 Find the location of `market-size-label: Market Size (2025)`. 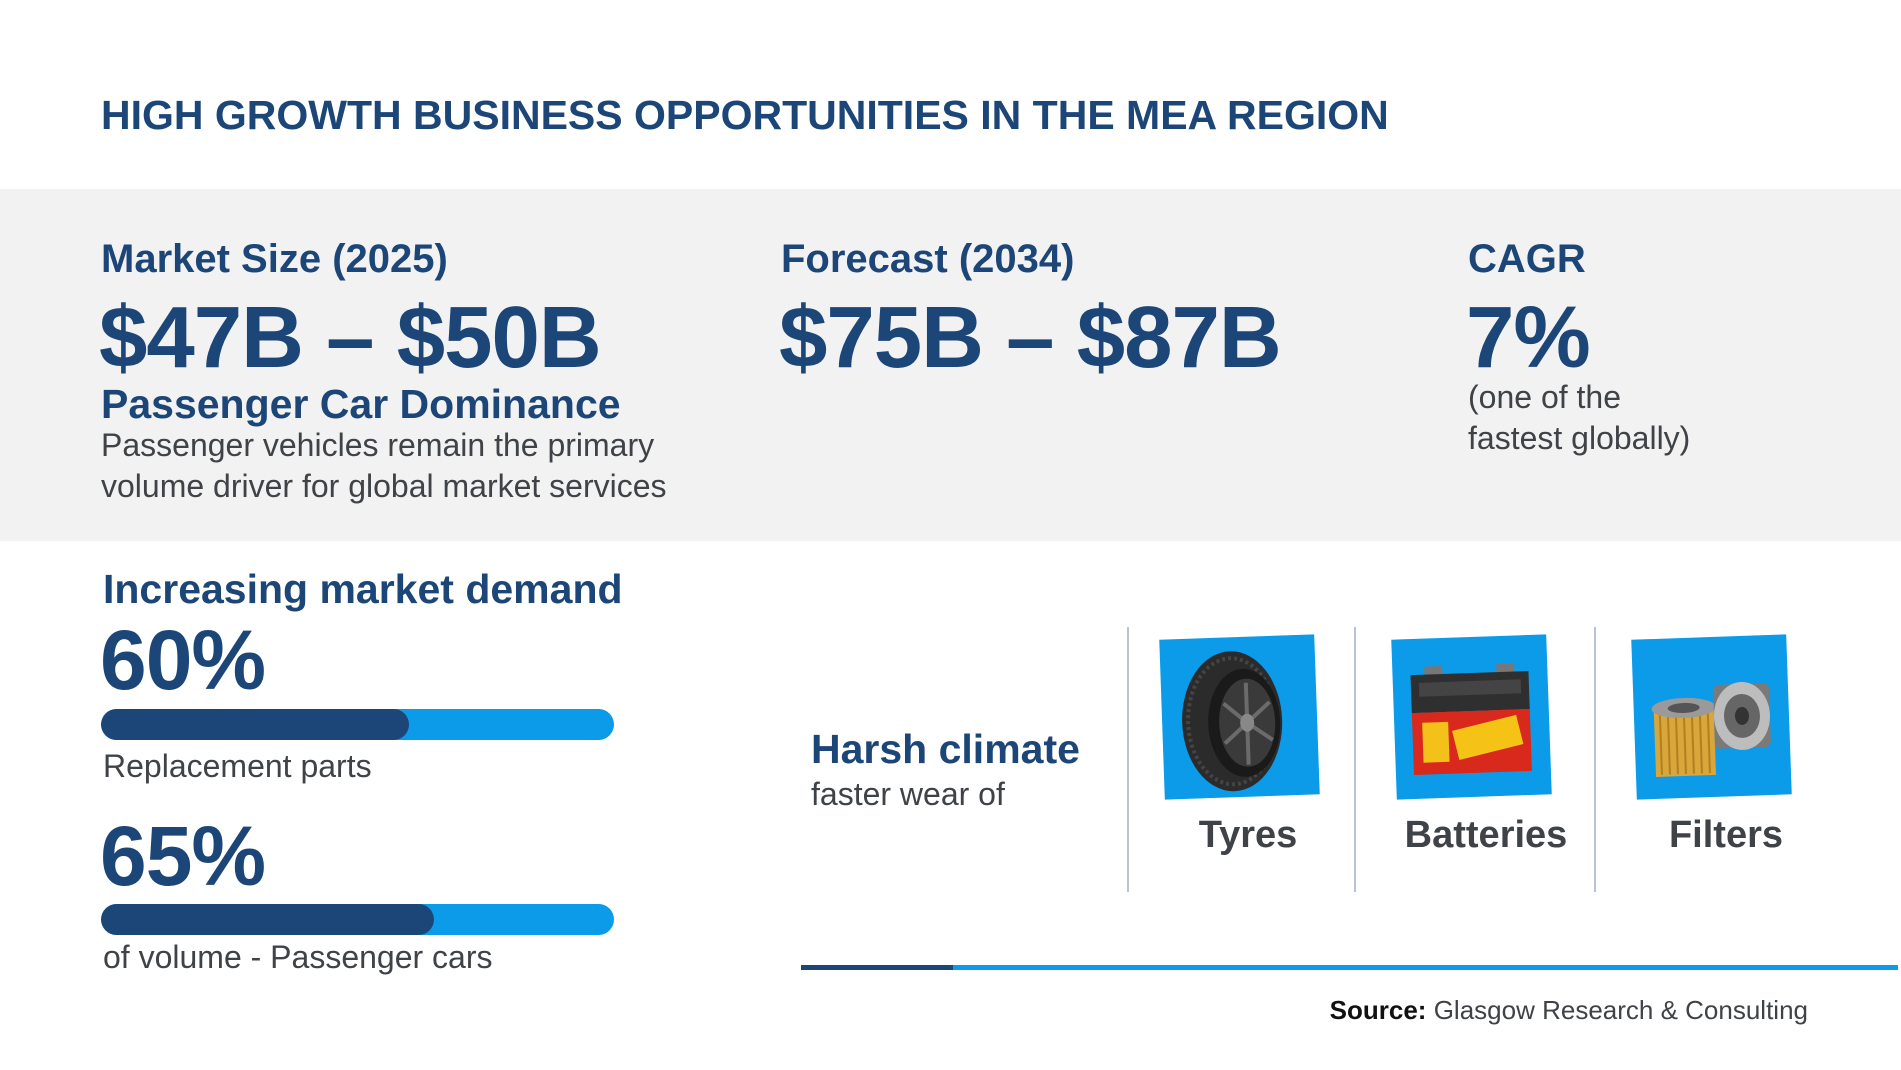

market-size-label: Market Size (2025) is located at coordinates (274, 259).